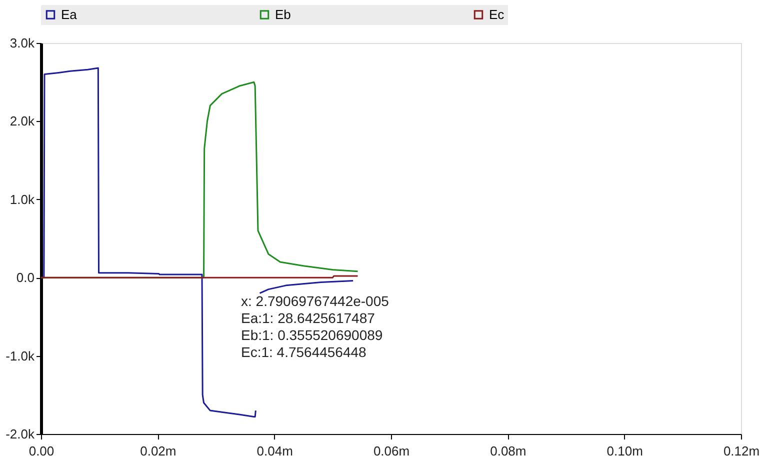 The image size is (774, 463). What do you see at coordinates (741, 451) in the screenshot?
I see `x-tick-label: 0.12m` at bounding box center [741, 451].